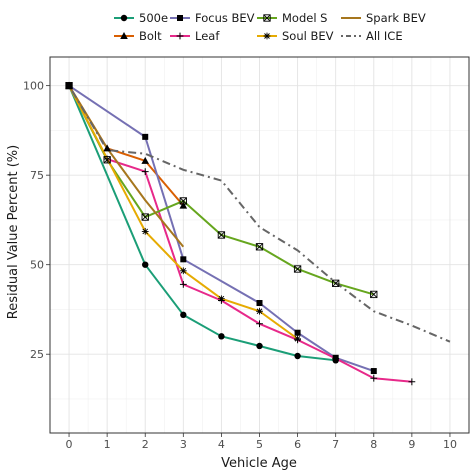  What do you see at coordinates (13, 232) in the screenshot?
I see `y-axis-title: Residual Value Percent (%)` at bounding box center [13, 232].